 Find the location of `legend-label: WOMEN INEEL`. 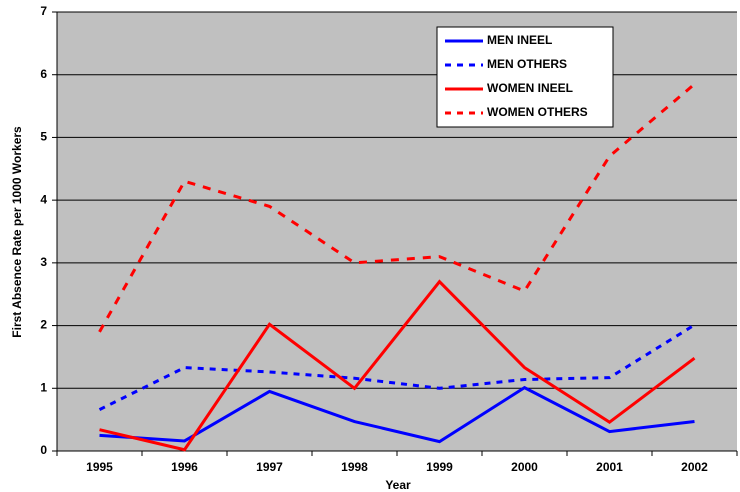

legend-label: WOMEN INEEL is located at coordinates (530, 88).